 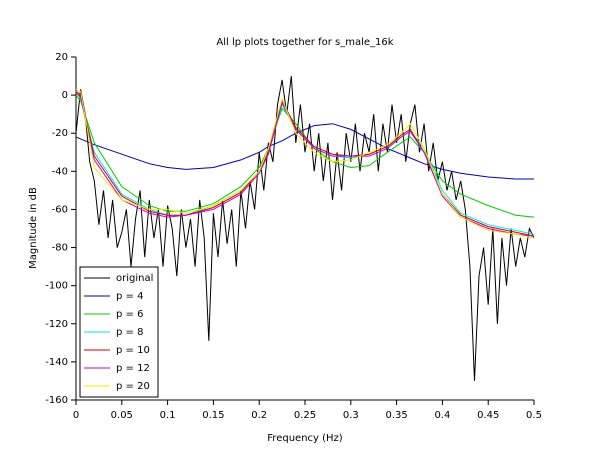 What do you see at coordinates (304, 151) in the screenshot?
I see `series-line` at bounding box center [304, 151].